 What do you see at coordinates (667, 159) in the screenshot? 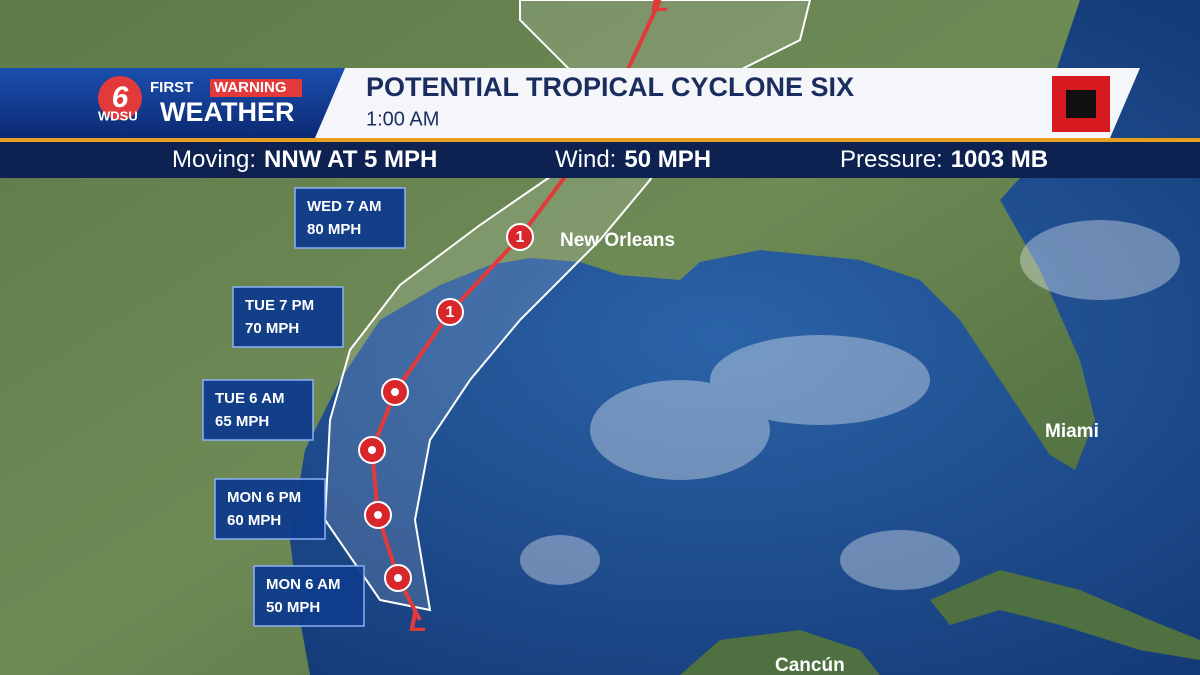
I see `stat-value: 50 MPH` at bounding box center [667, 159].